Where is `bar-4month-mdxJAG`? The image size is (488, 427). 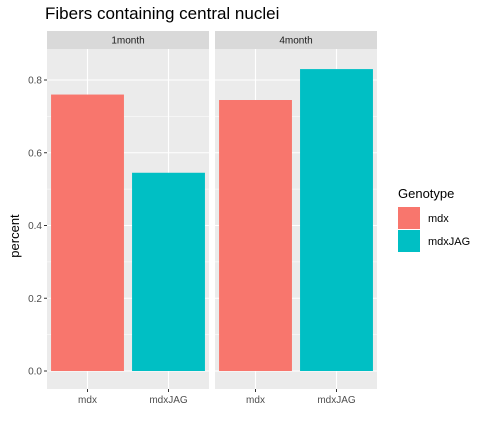 bar-4month-mdxJAG is located at coordinates (336, 220).